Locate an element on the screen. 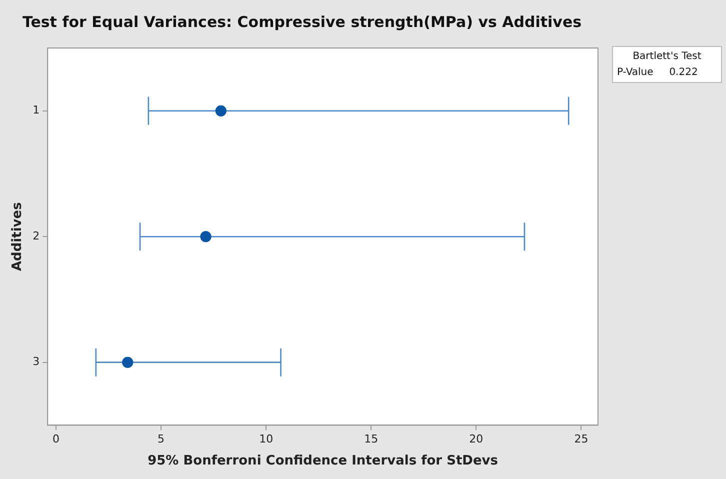  x-tick-label: 15 is located at coordinates (371, 439).